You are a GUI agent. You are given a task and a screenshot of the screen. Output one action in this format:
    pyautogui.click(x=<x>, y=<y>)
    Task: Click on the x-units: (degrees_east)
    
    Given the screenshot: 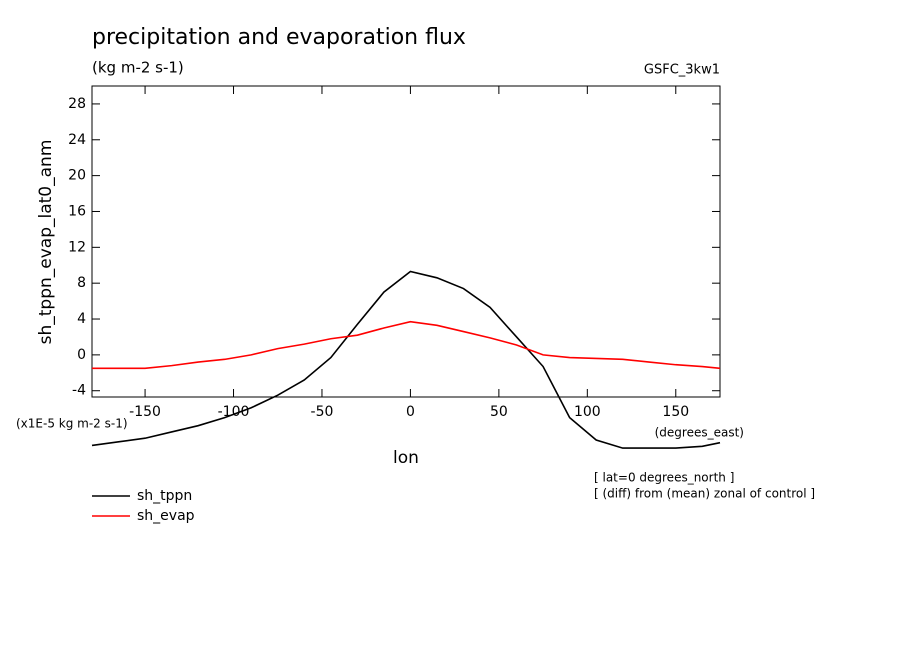 What is the action you would take?
    pyautogui.click(x=699, y=433)
    